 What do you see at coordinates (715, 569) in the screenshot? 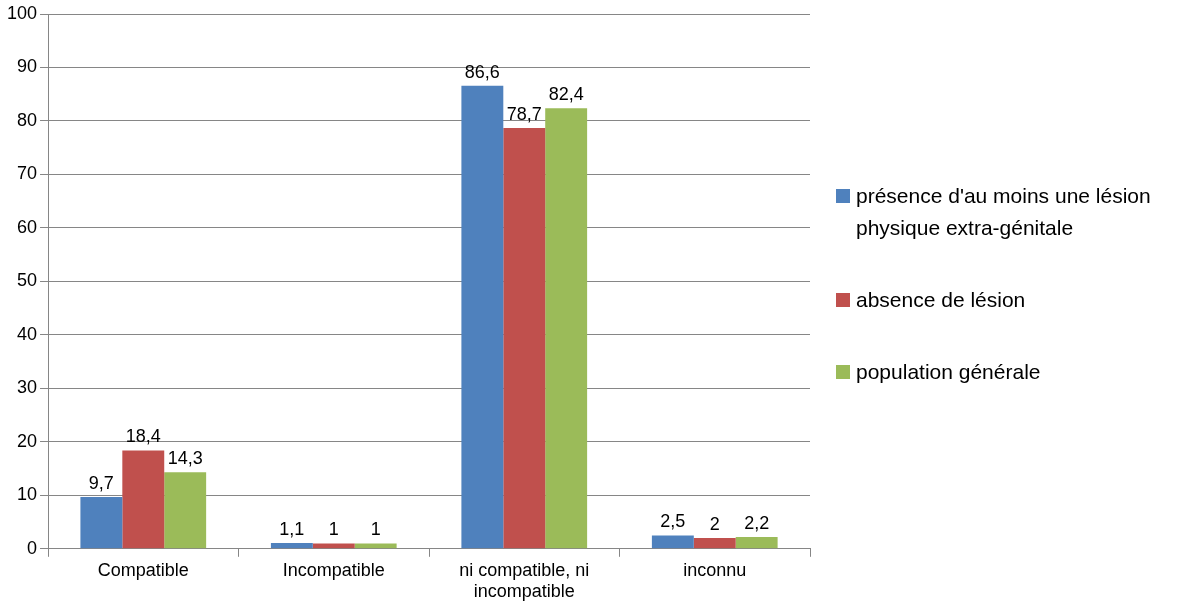
I see `x-tick-label: inconnu` at bounding box center [715, 569].